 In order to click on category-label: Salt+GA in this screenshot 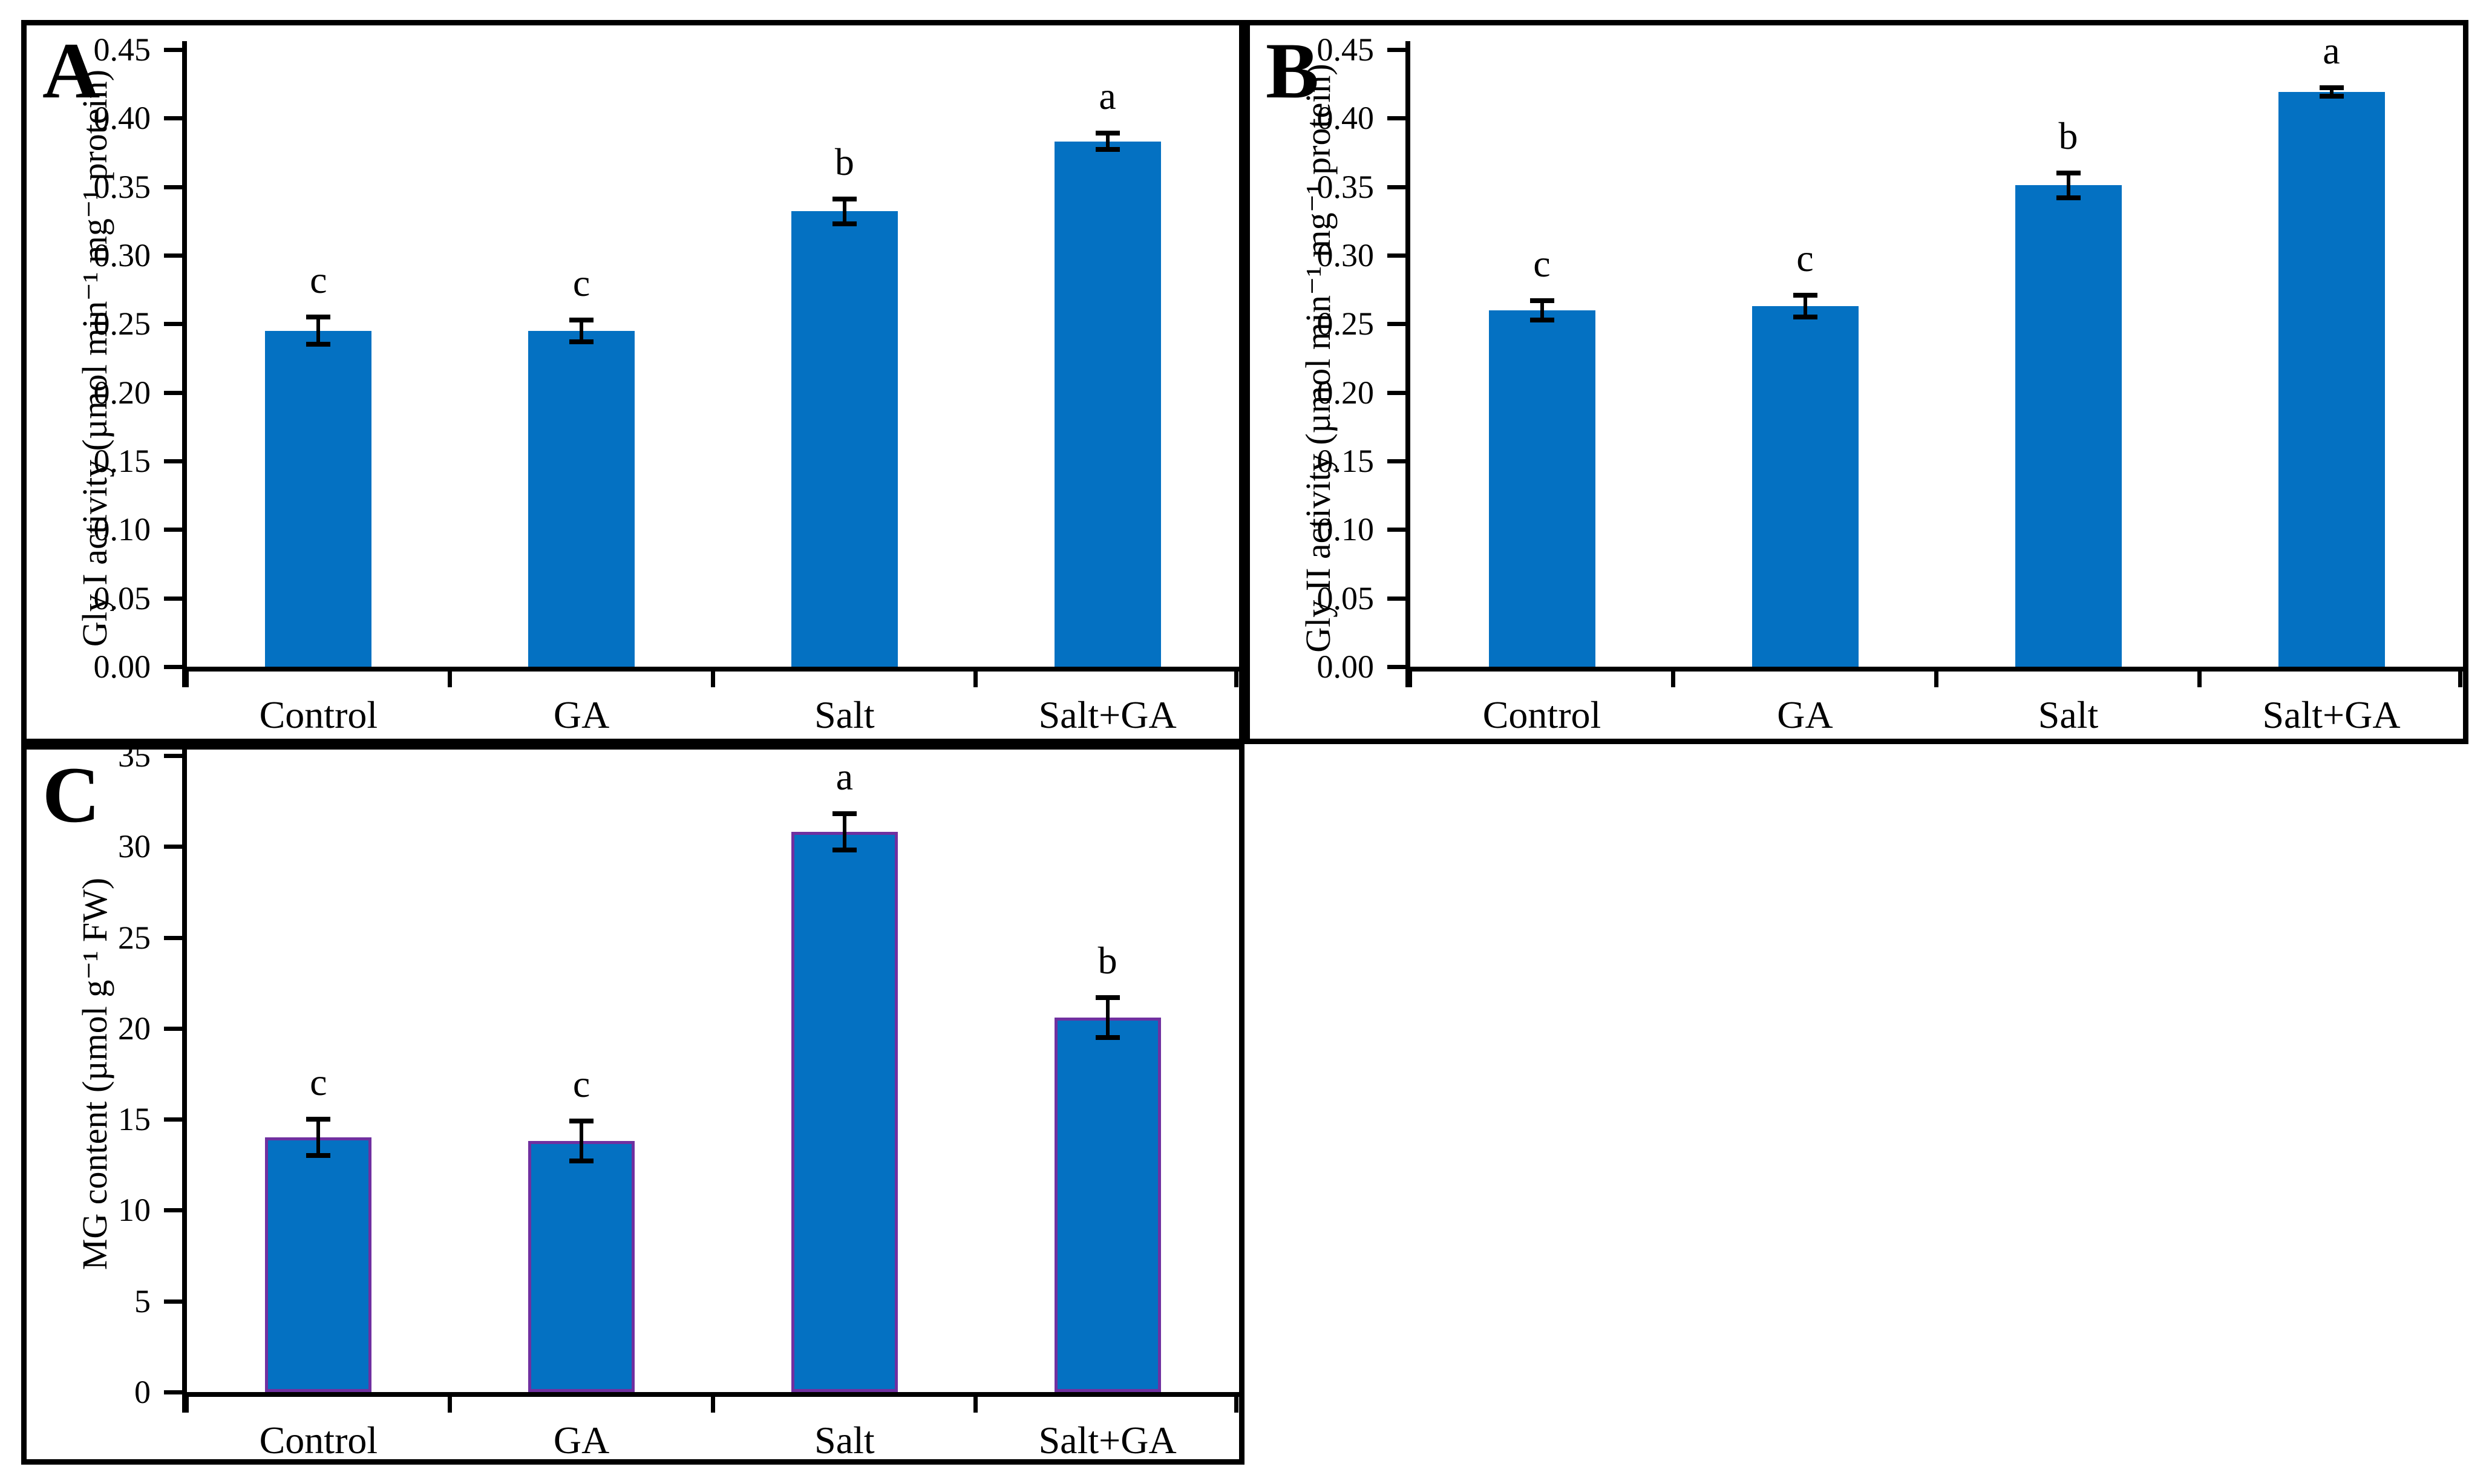, I will do `click(1107, 1441)`.